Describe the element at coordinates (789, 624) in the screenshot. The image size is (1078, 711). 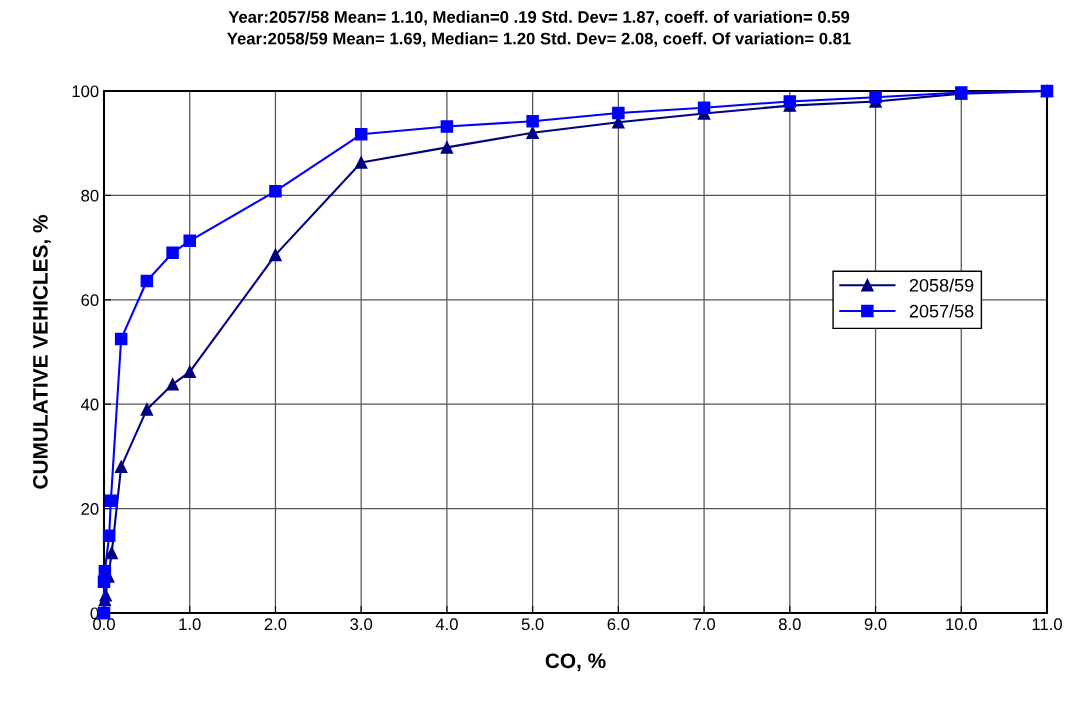
I see `x-tick-label: 8.0` at that location.